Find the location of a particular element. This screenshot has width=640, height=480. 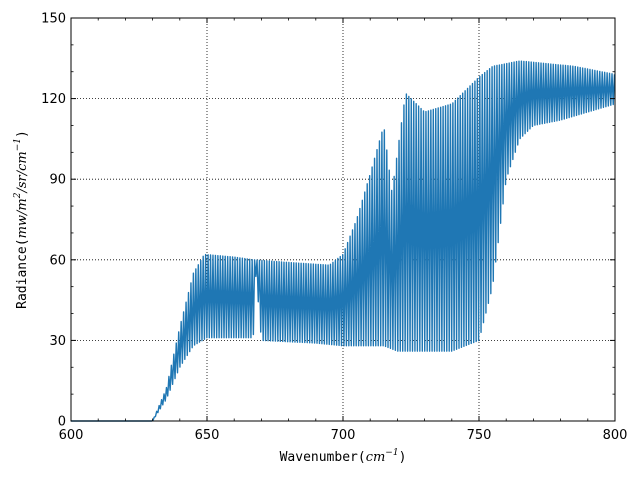

x-tick-labels: 600 650 700 750 800 is located at coordinates (343, 435).